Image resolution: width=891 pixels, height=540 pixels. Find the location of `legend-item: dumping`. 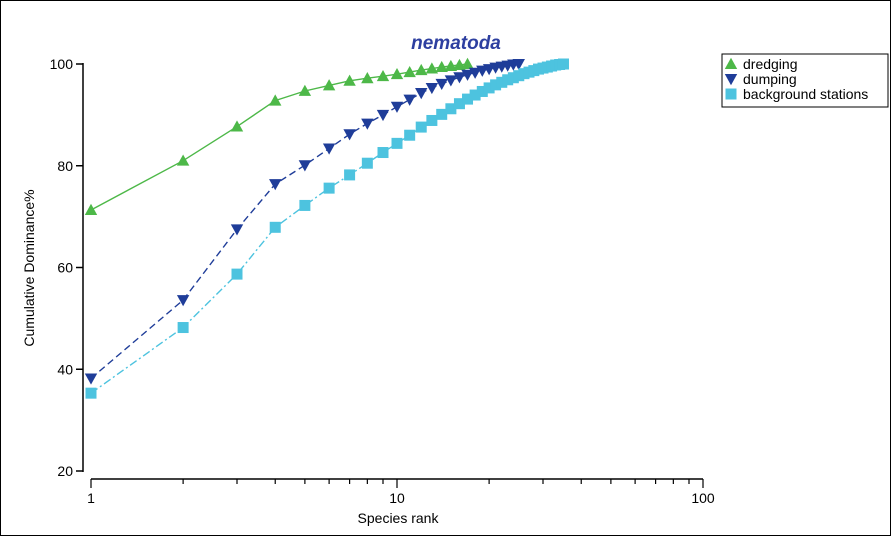

legend-item: dumping is located at coordinates (760, 79).